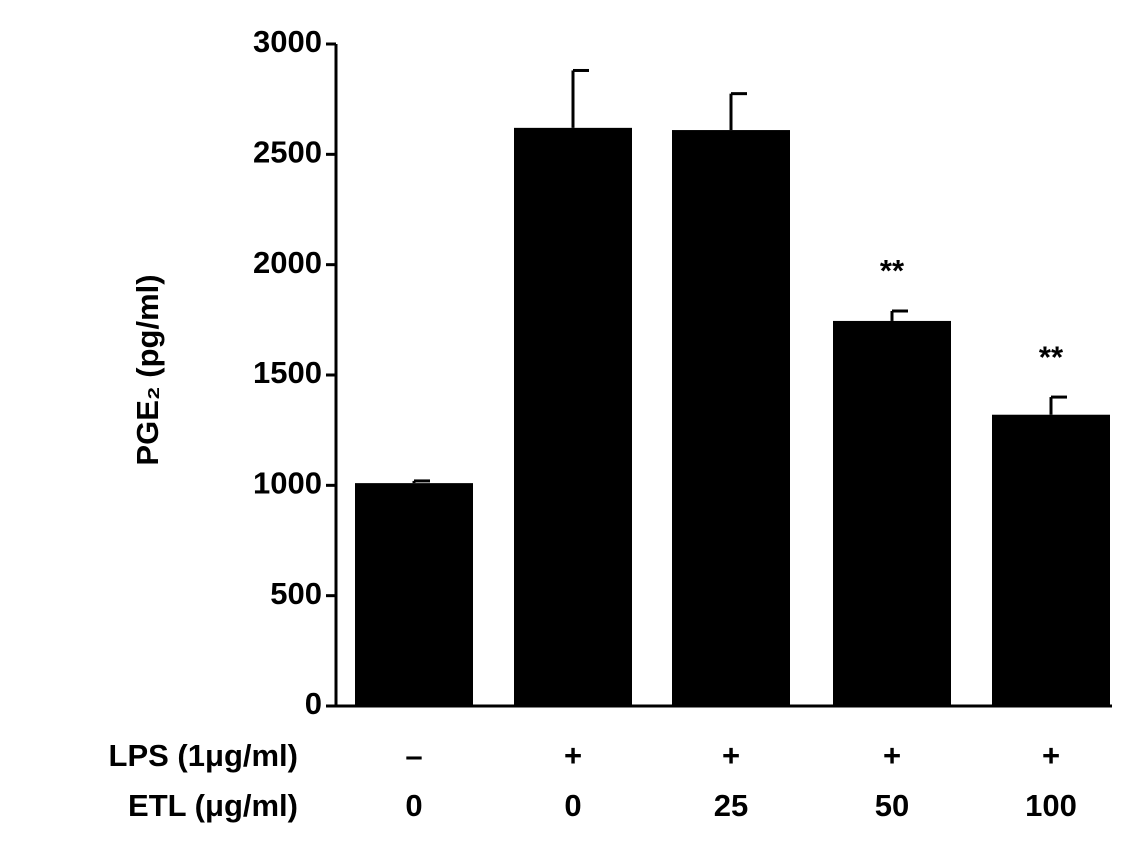 This screenshot has height=855, width=1144. What do you see at coordinates (1051, 805) in the screenshot?
I see `x-tick-label: 100` at bounding box center [1051, 805].